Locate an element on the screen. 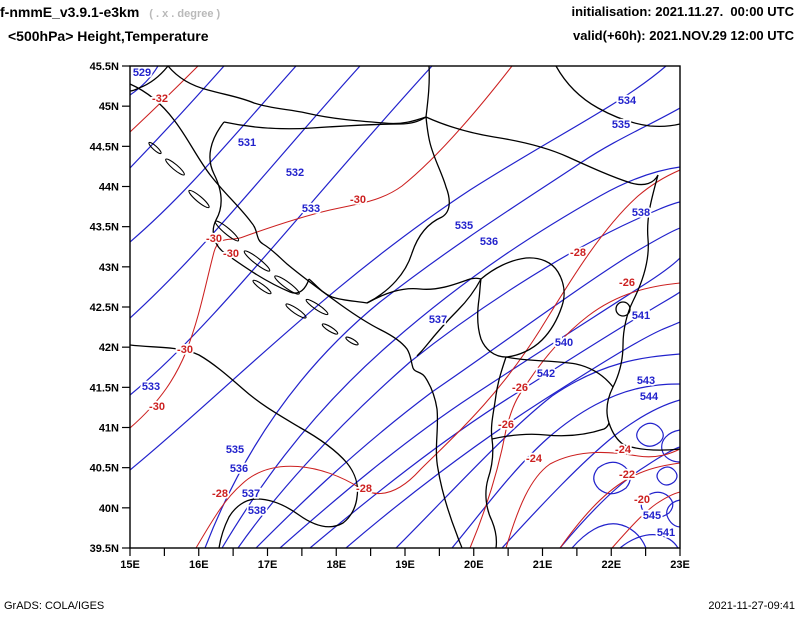  temp-contour--22 is located at coordinates (619, 505).